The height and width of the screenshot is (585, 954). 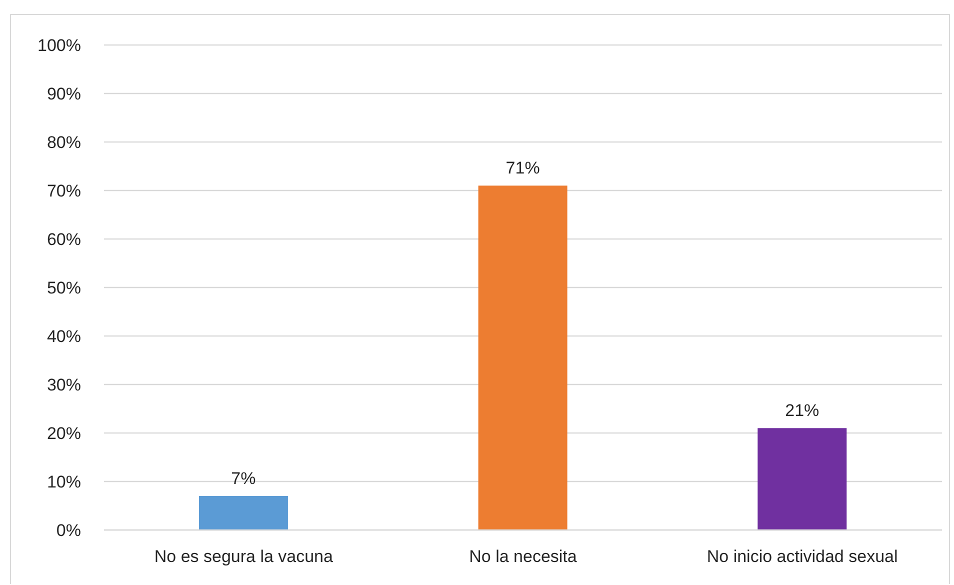 What do you see at coordinates (63, 434) in the screenshot?
I see `y-tick-label: 20%` at bounding box center [63, 434].